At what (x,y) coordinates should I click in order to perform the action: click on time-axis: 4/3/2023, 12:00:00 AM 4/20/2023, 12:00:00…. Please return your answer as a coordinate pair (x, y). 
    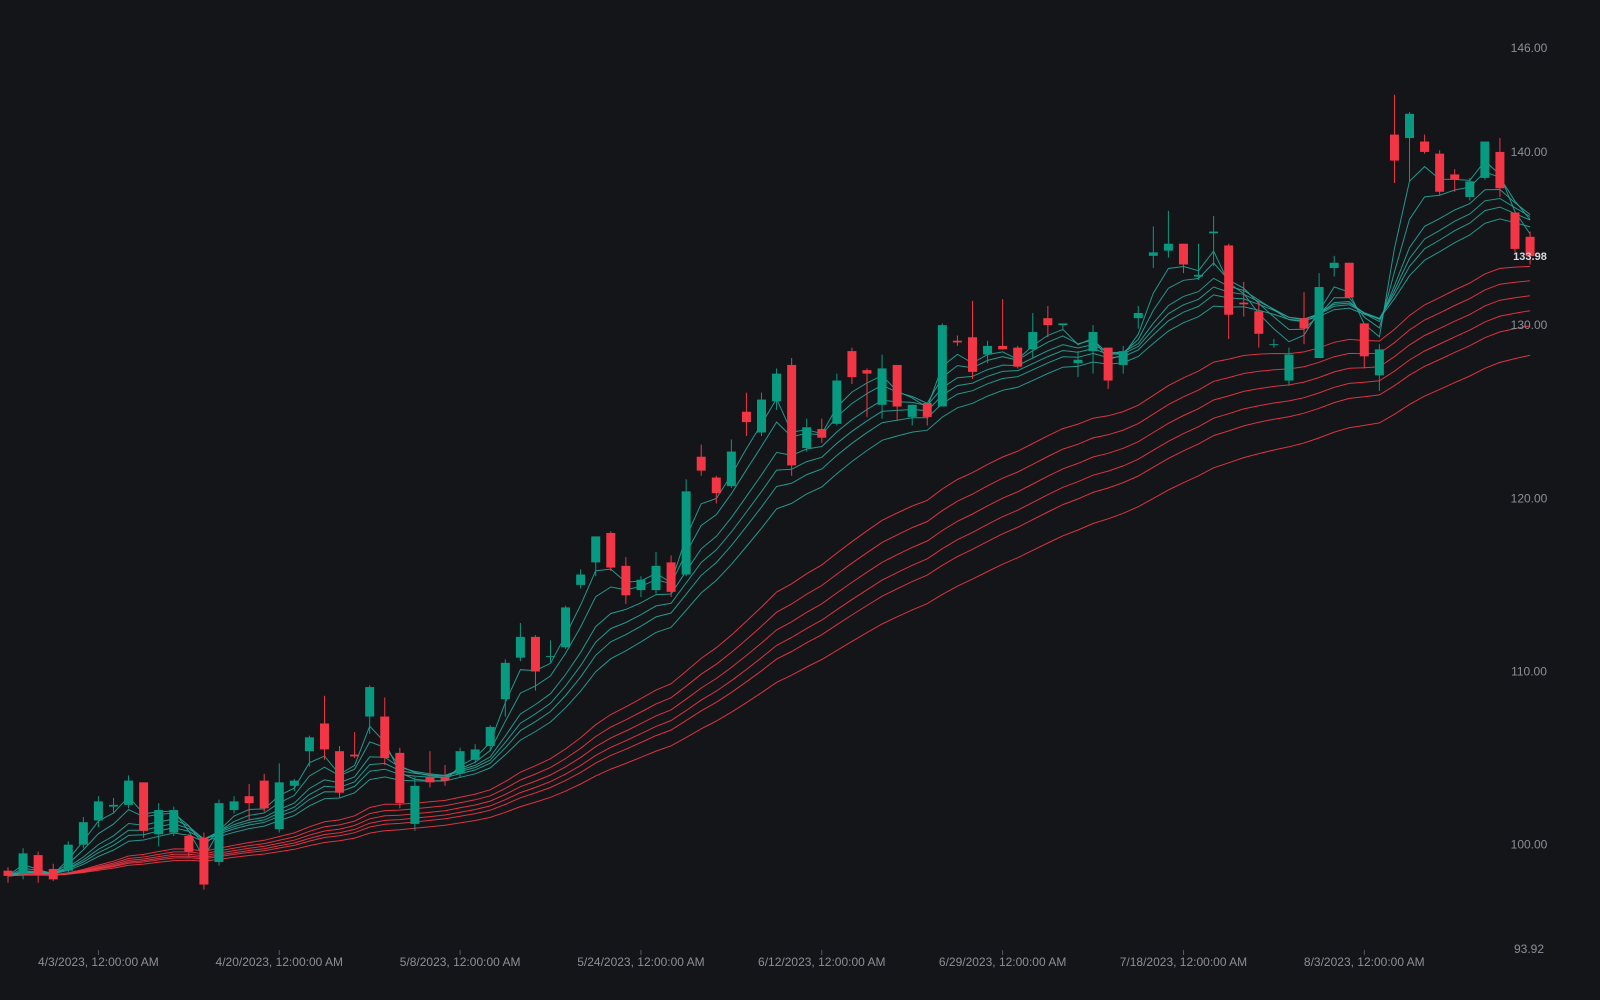
    Looking at the image, I should click on (731, 959).